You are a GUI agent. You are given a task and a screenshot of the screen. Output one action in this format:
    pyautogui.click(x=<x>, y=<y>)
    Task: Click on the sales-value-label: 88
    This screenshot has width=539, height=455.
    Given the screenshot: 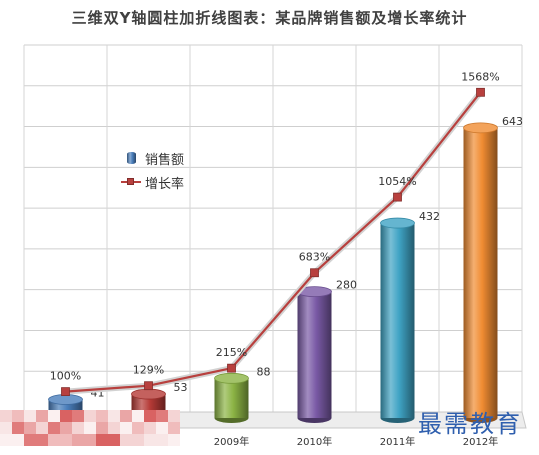 What is the action you would take?
    pyautogui.click(x=264, y=371)
    